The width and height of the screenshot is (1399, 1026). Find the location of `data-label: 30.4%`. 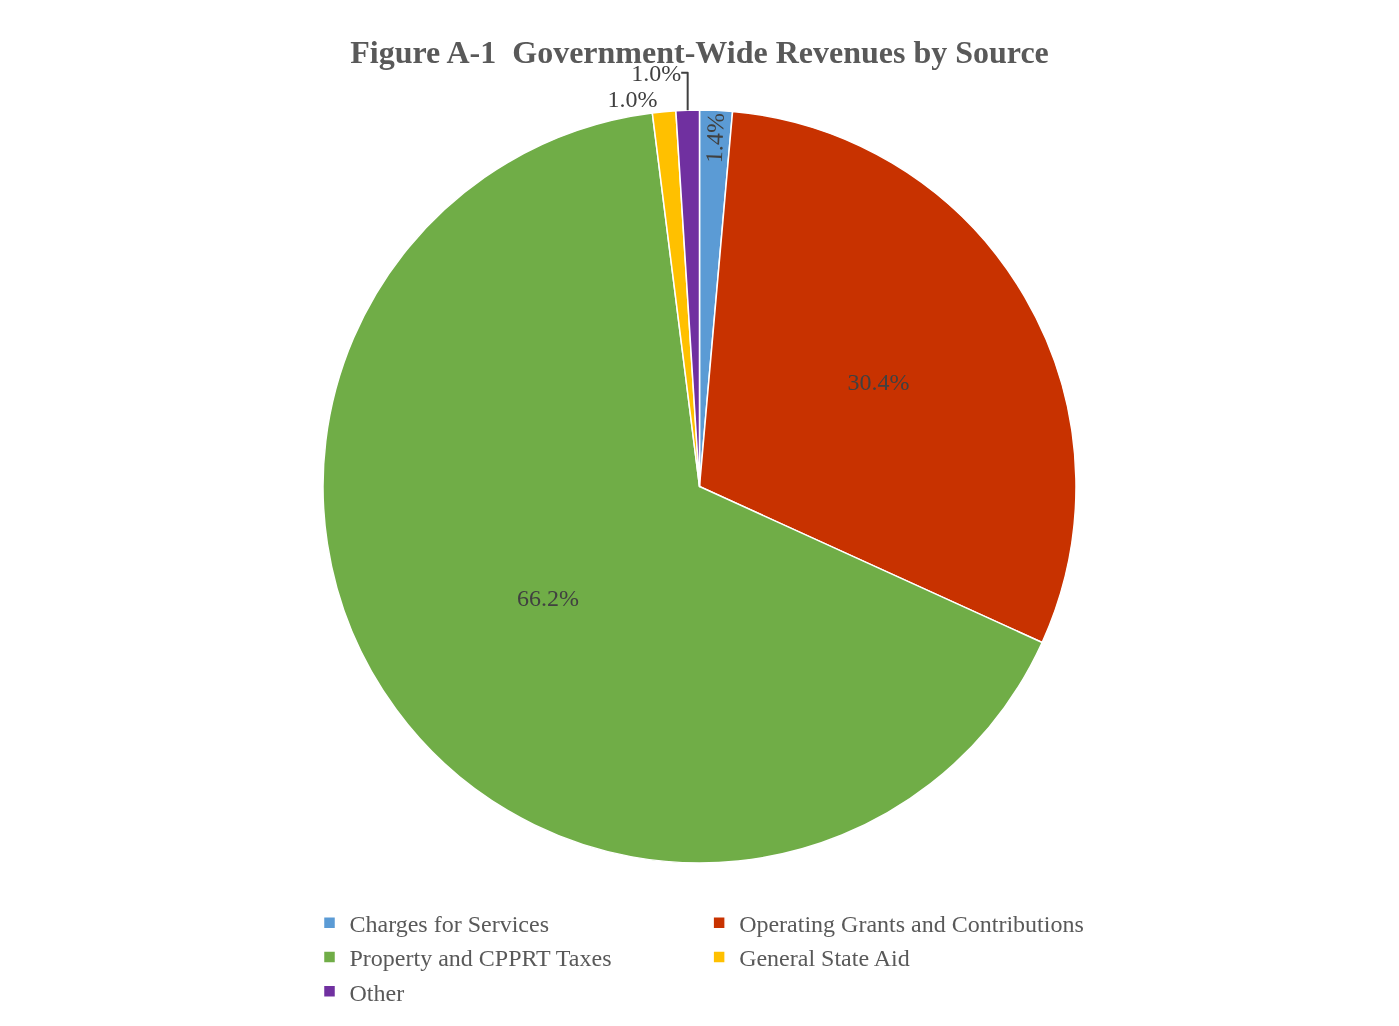

data-label: 30.4% is located at coordinates (878, 382).